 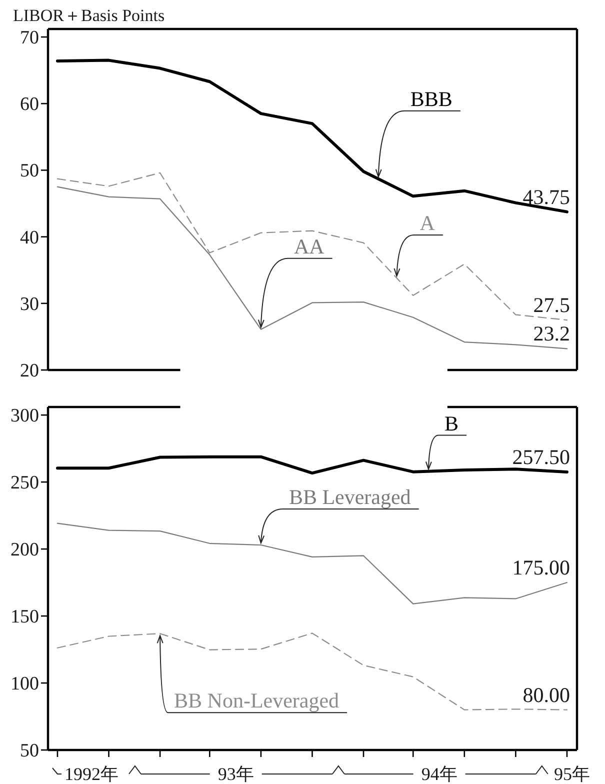 I want to click on y-tick-label: 70, so click(x=29, y=37).